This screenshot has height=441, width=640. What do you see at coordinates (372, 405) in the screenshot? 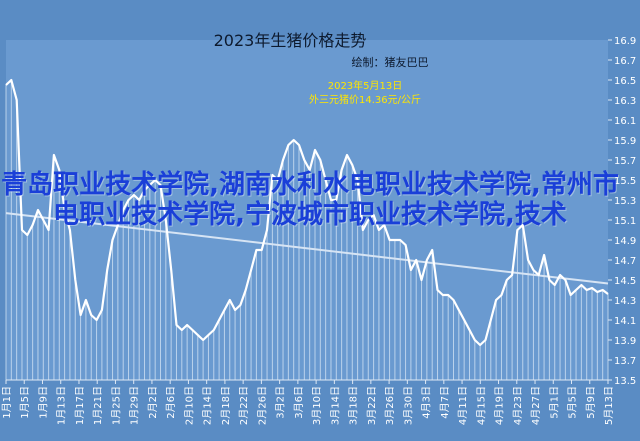
I see `x-tick-label: 3月22日` at bounding box center [372, 405].